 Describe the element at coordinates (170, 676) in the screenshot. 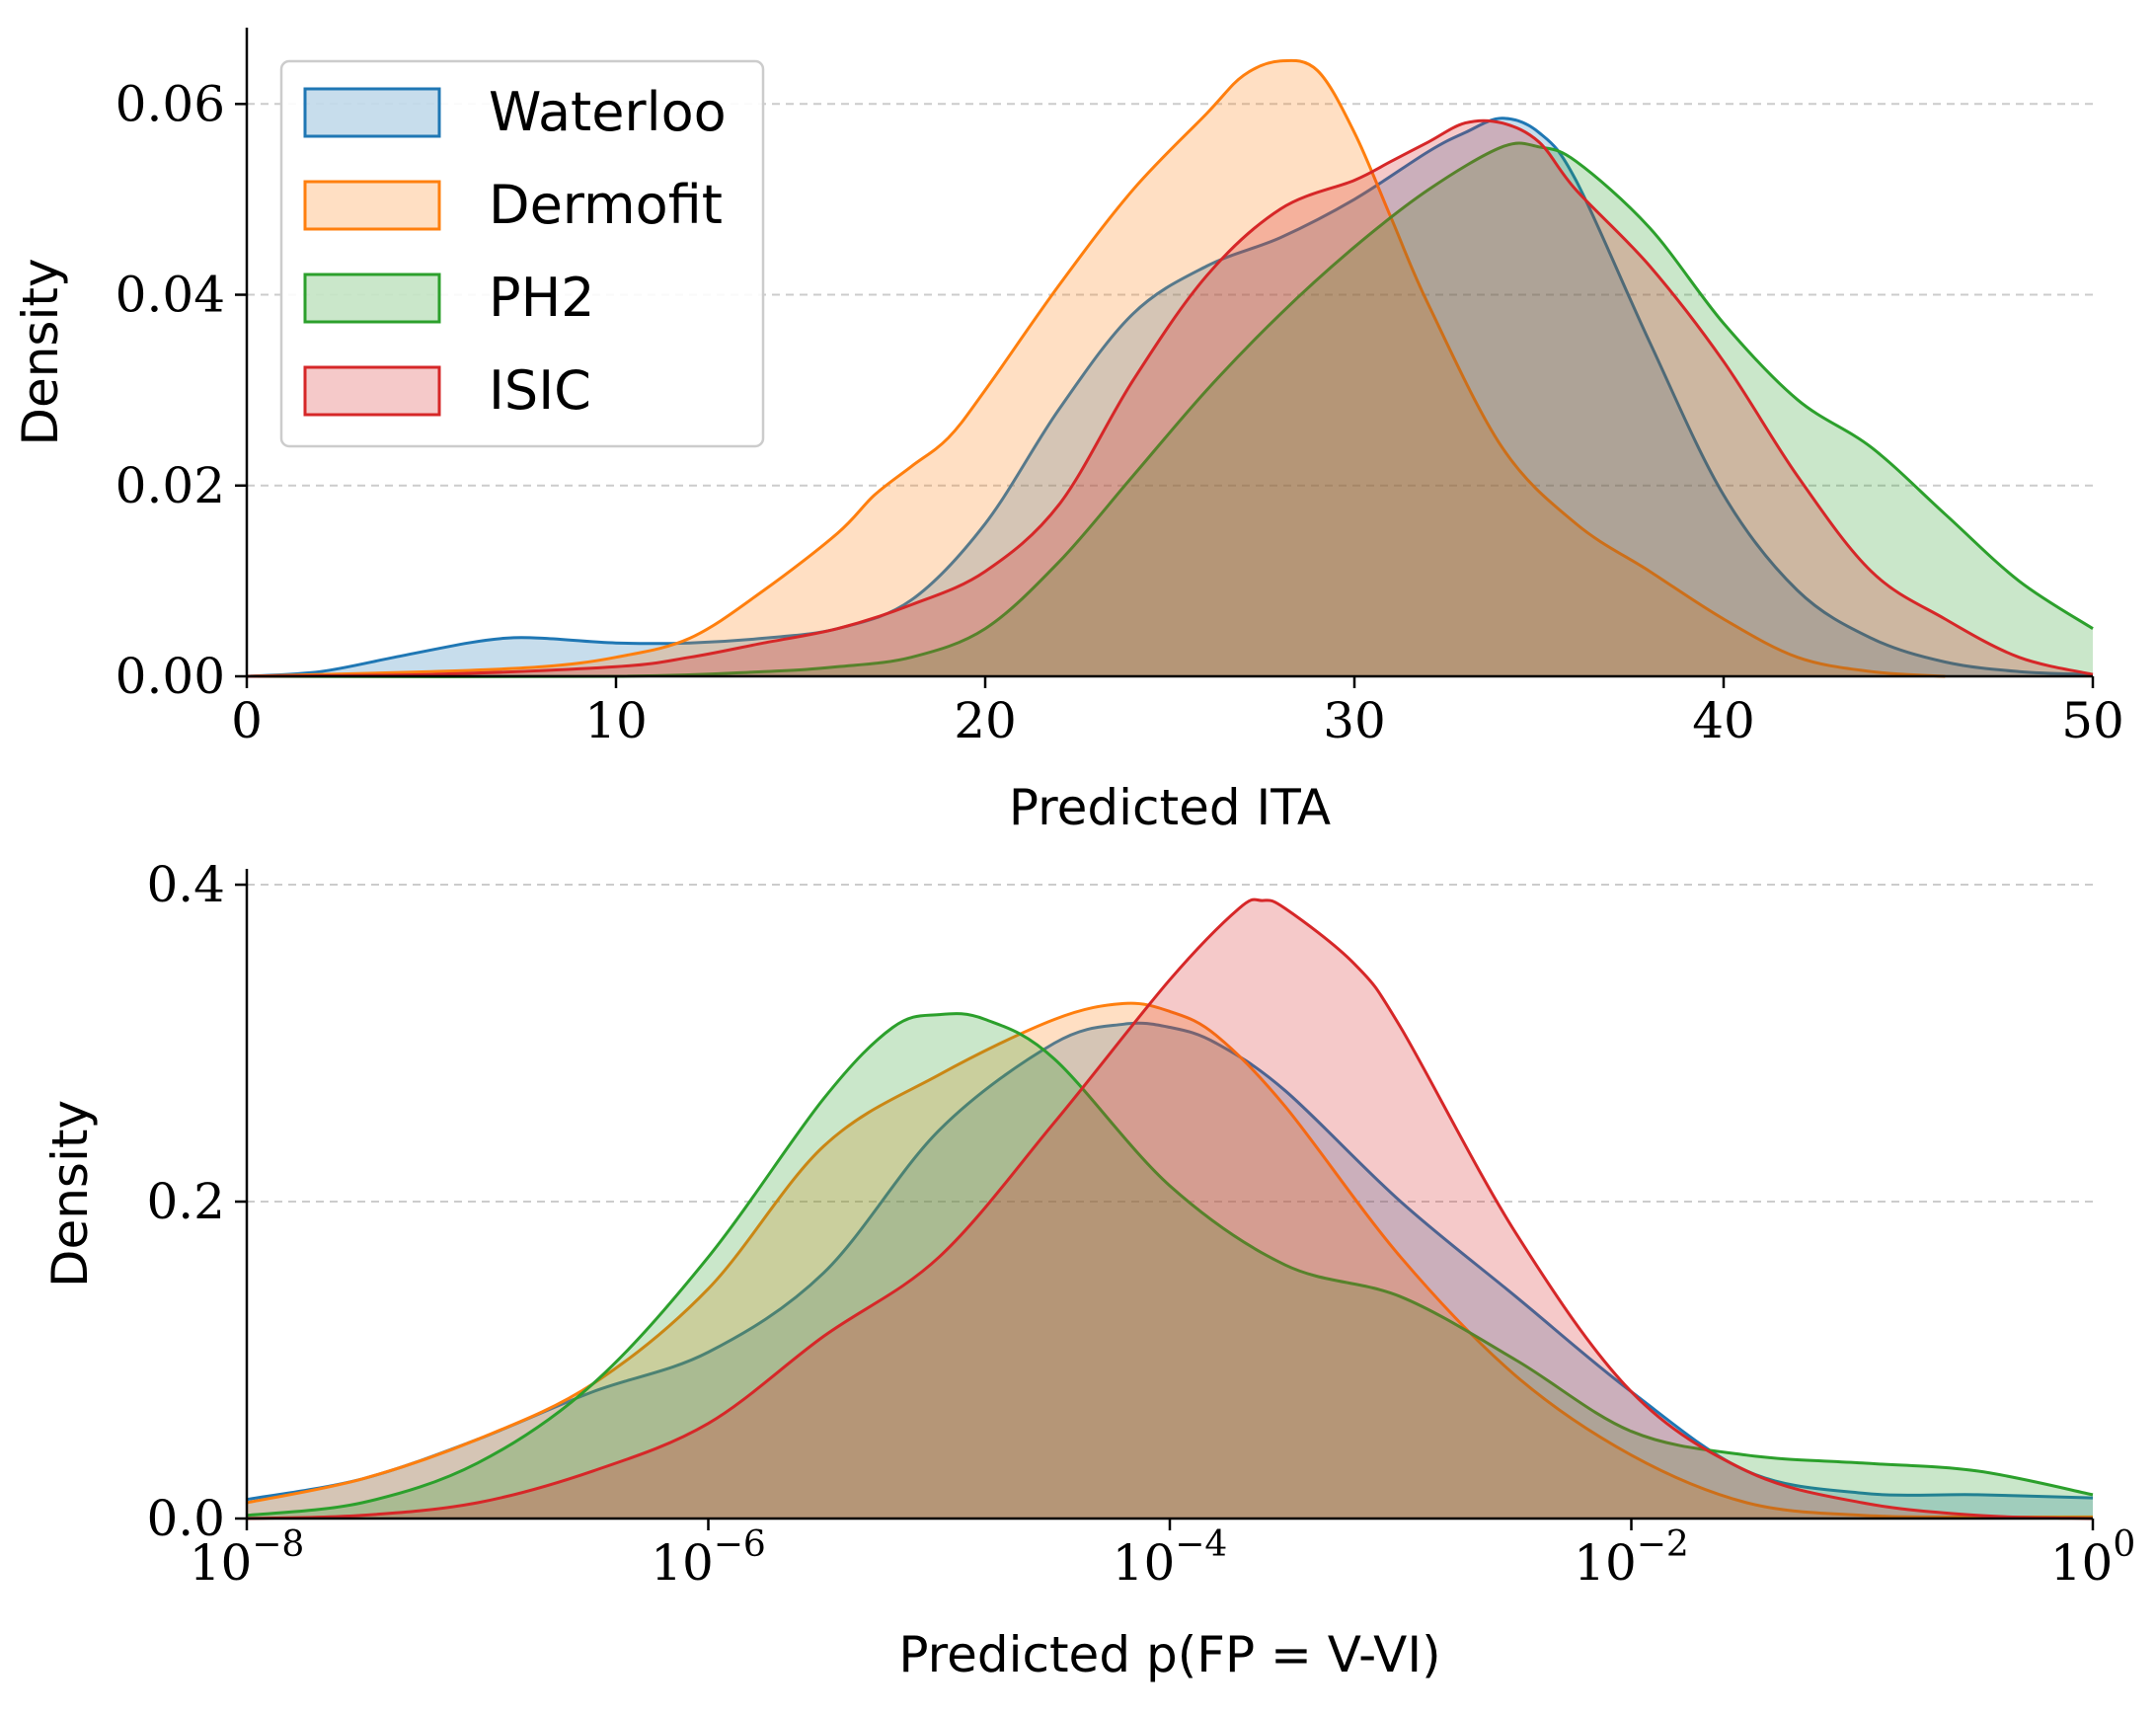

I see `y-tick-label: 0.00` at that location.